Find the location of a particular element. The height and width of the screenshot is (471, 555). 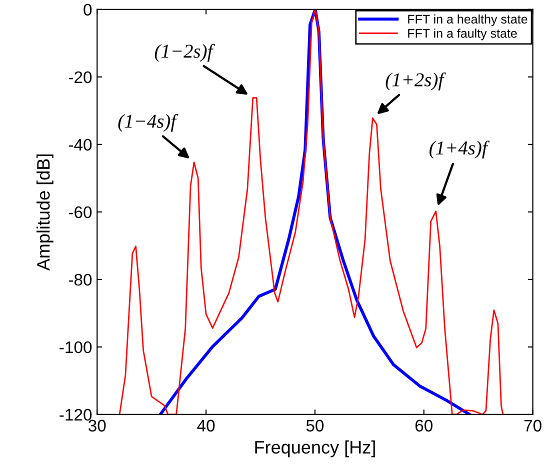

x-tick-label: 50 is located at coordinates (315, 426).